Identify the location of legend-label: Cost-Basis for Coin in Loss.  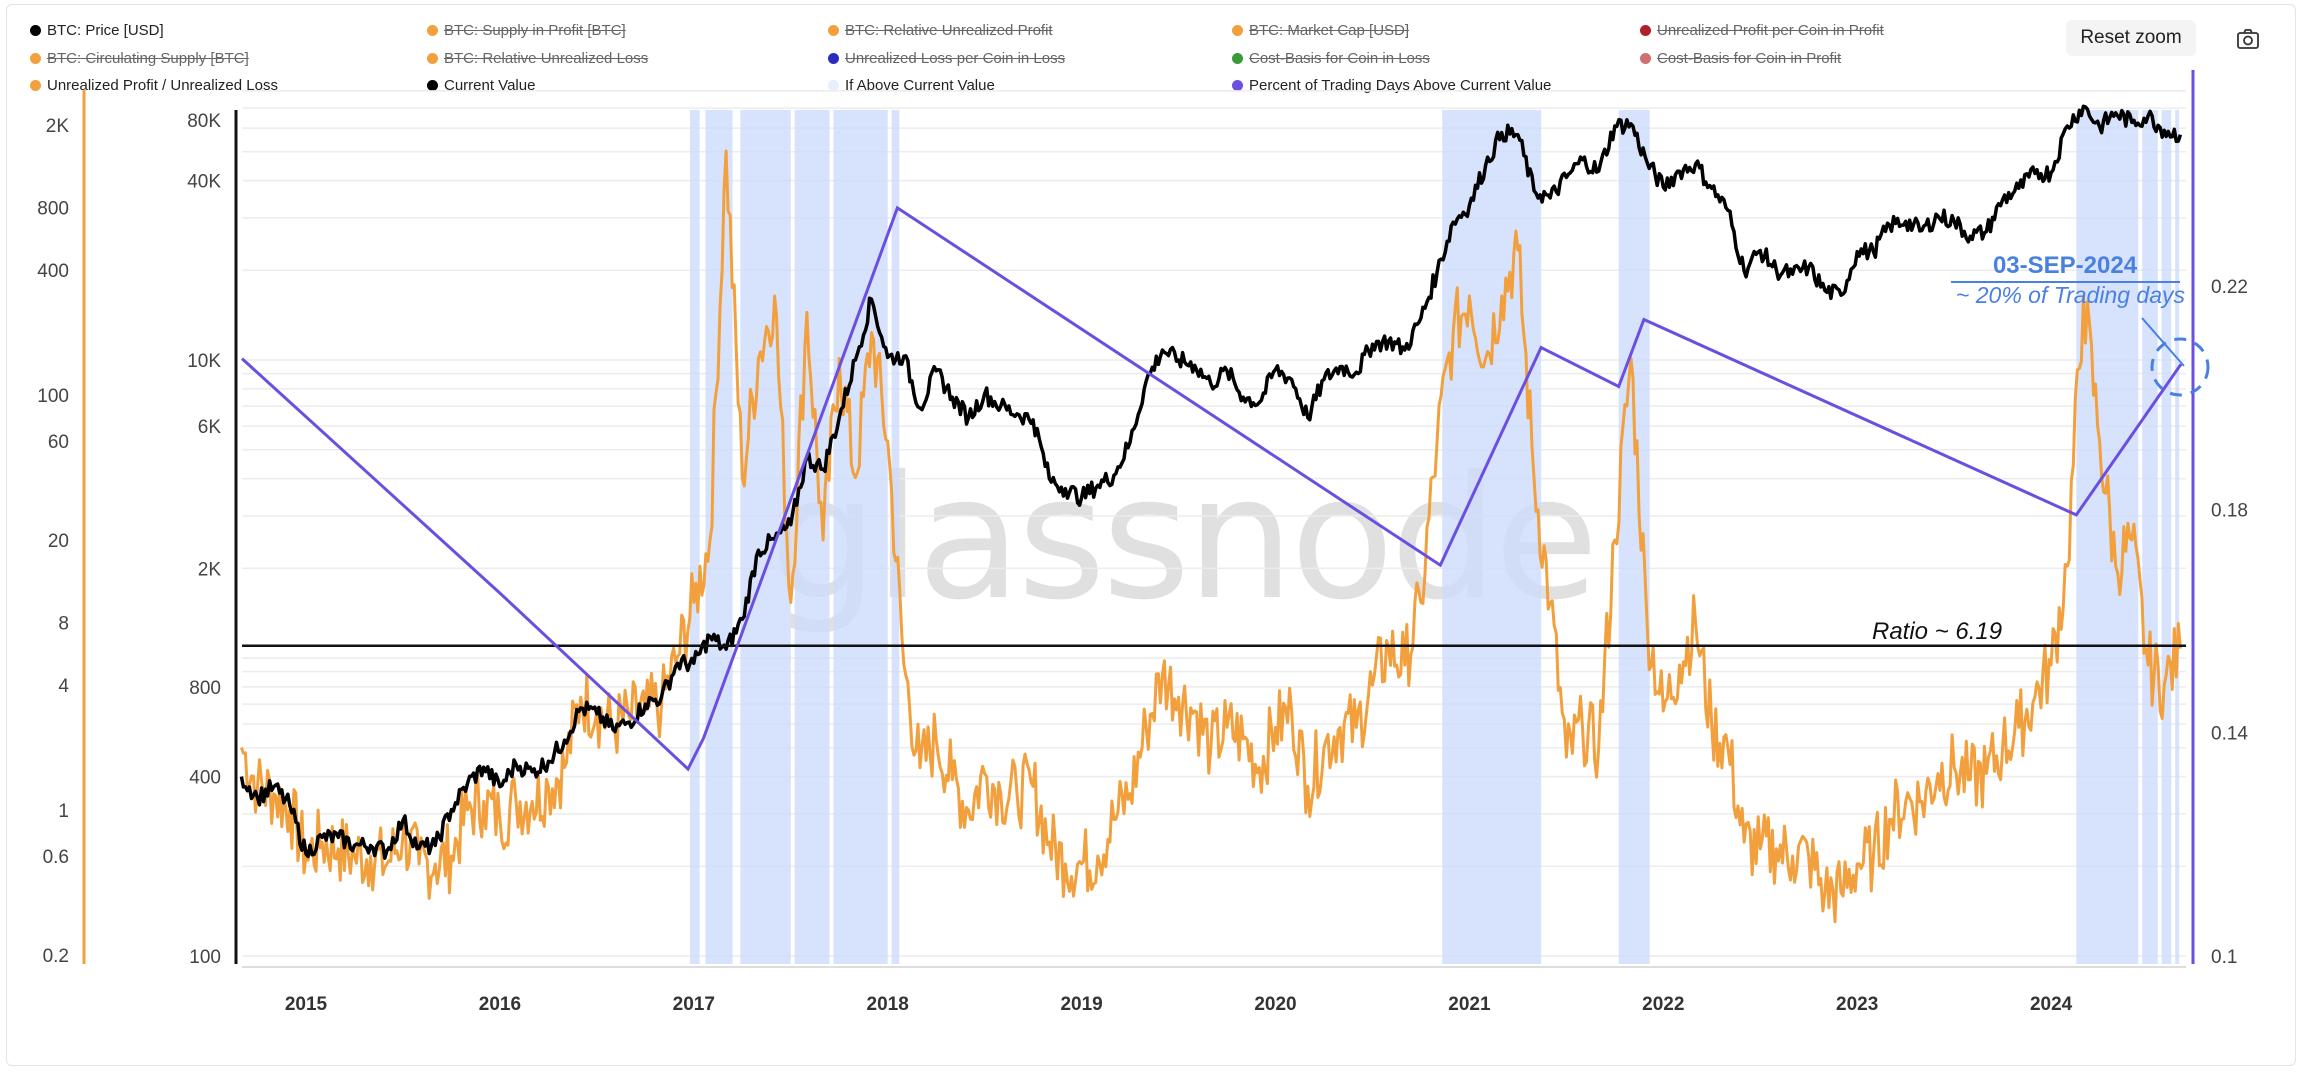
(1339, 58).